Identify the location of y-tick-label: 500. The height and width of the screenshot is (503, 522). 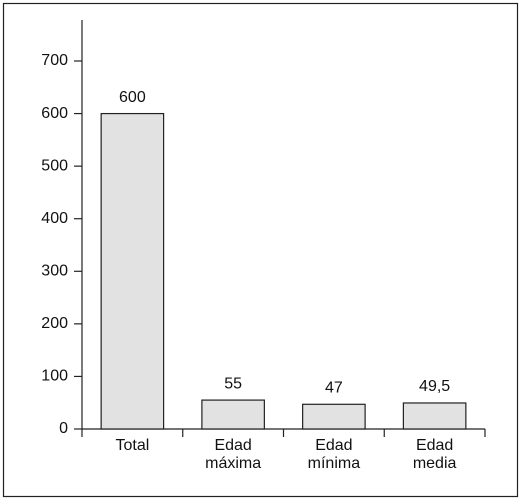
(54, 165).